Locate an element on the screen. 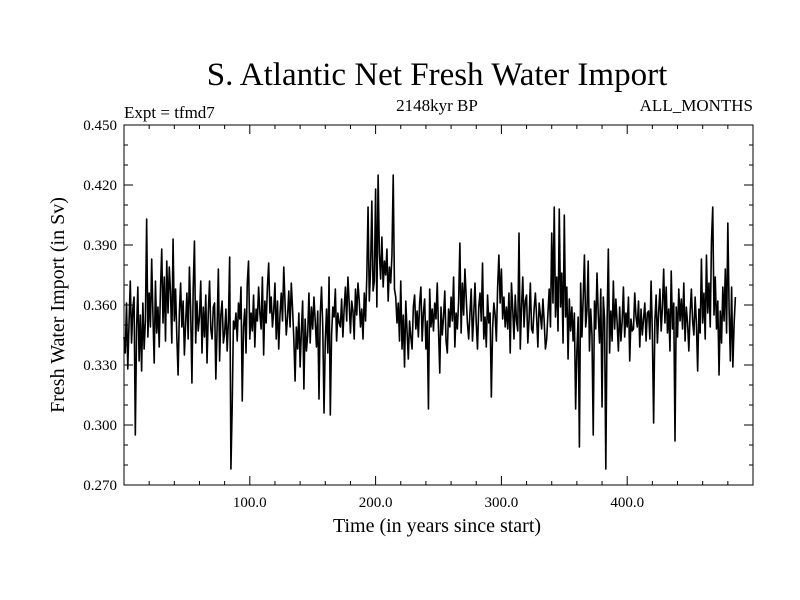 Image resolution: width=800 pixels, height=600 pixels. x-tick-label: 100.0 is located at coordinates (250, 503).